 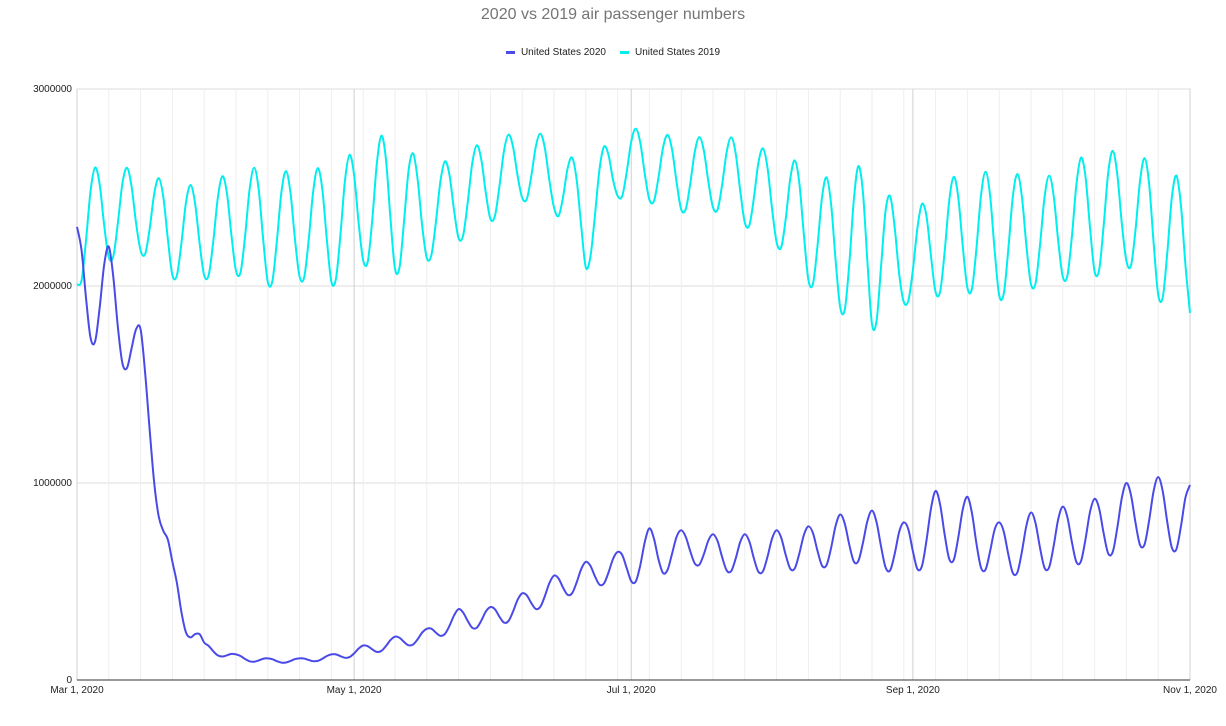 I want to click on chart-title: 2020 vs 2019 air passenger numbers, so click(x=613, y=14).